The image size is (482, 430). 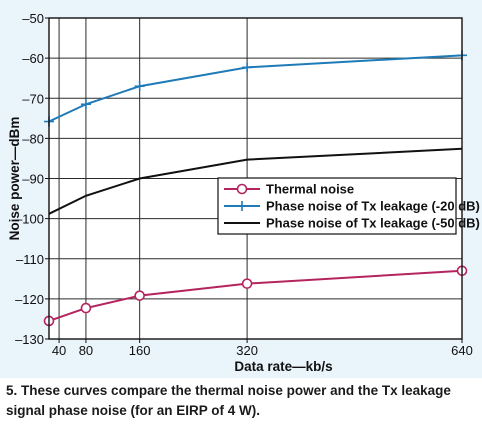 What do you see at coordinates (29, 299) in the screenshot?
I see `y-tick-label: –120` at bounding box center [29, 299].